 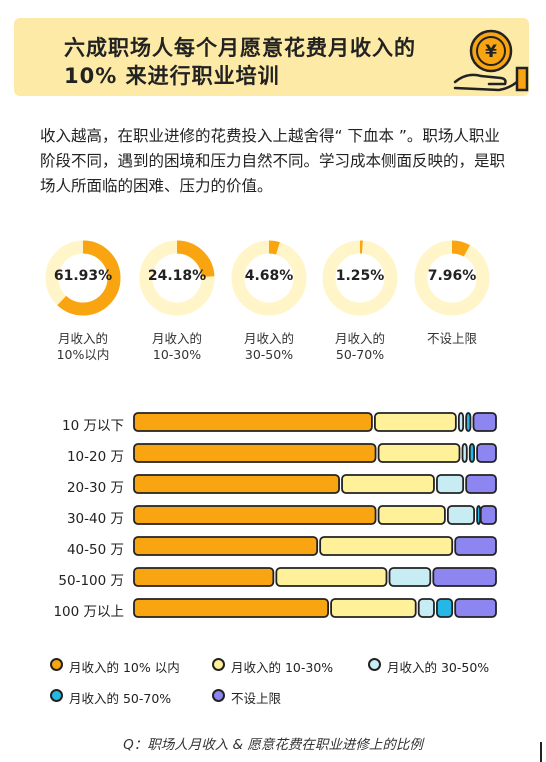 What do you see at coordinates (176, 346) in the screenshot?
I see `donut-category-label: 月收入的 10-30%` at bounding box center [176, 346].